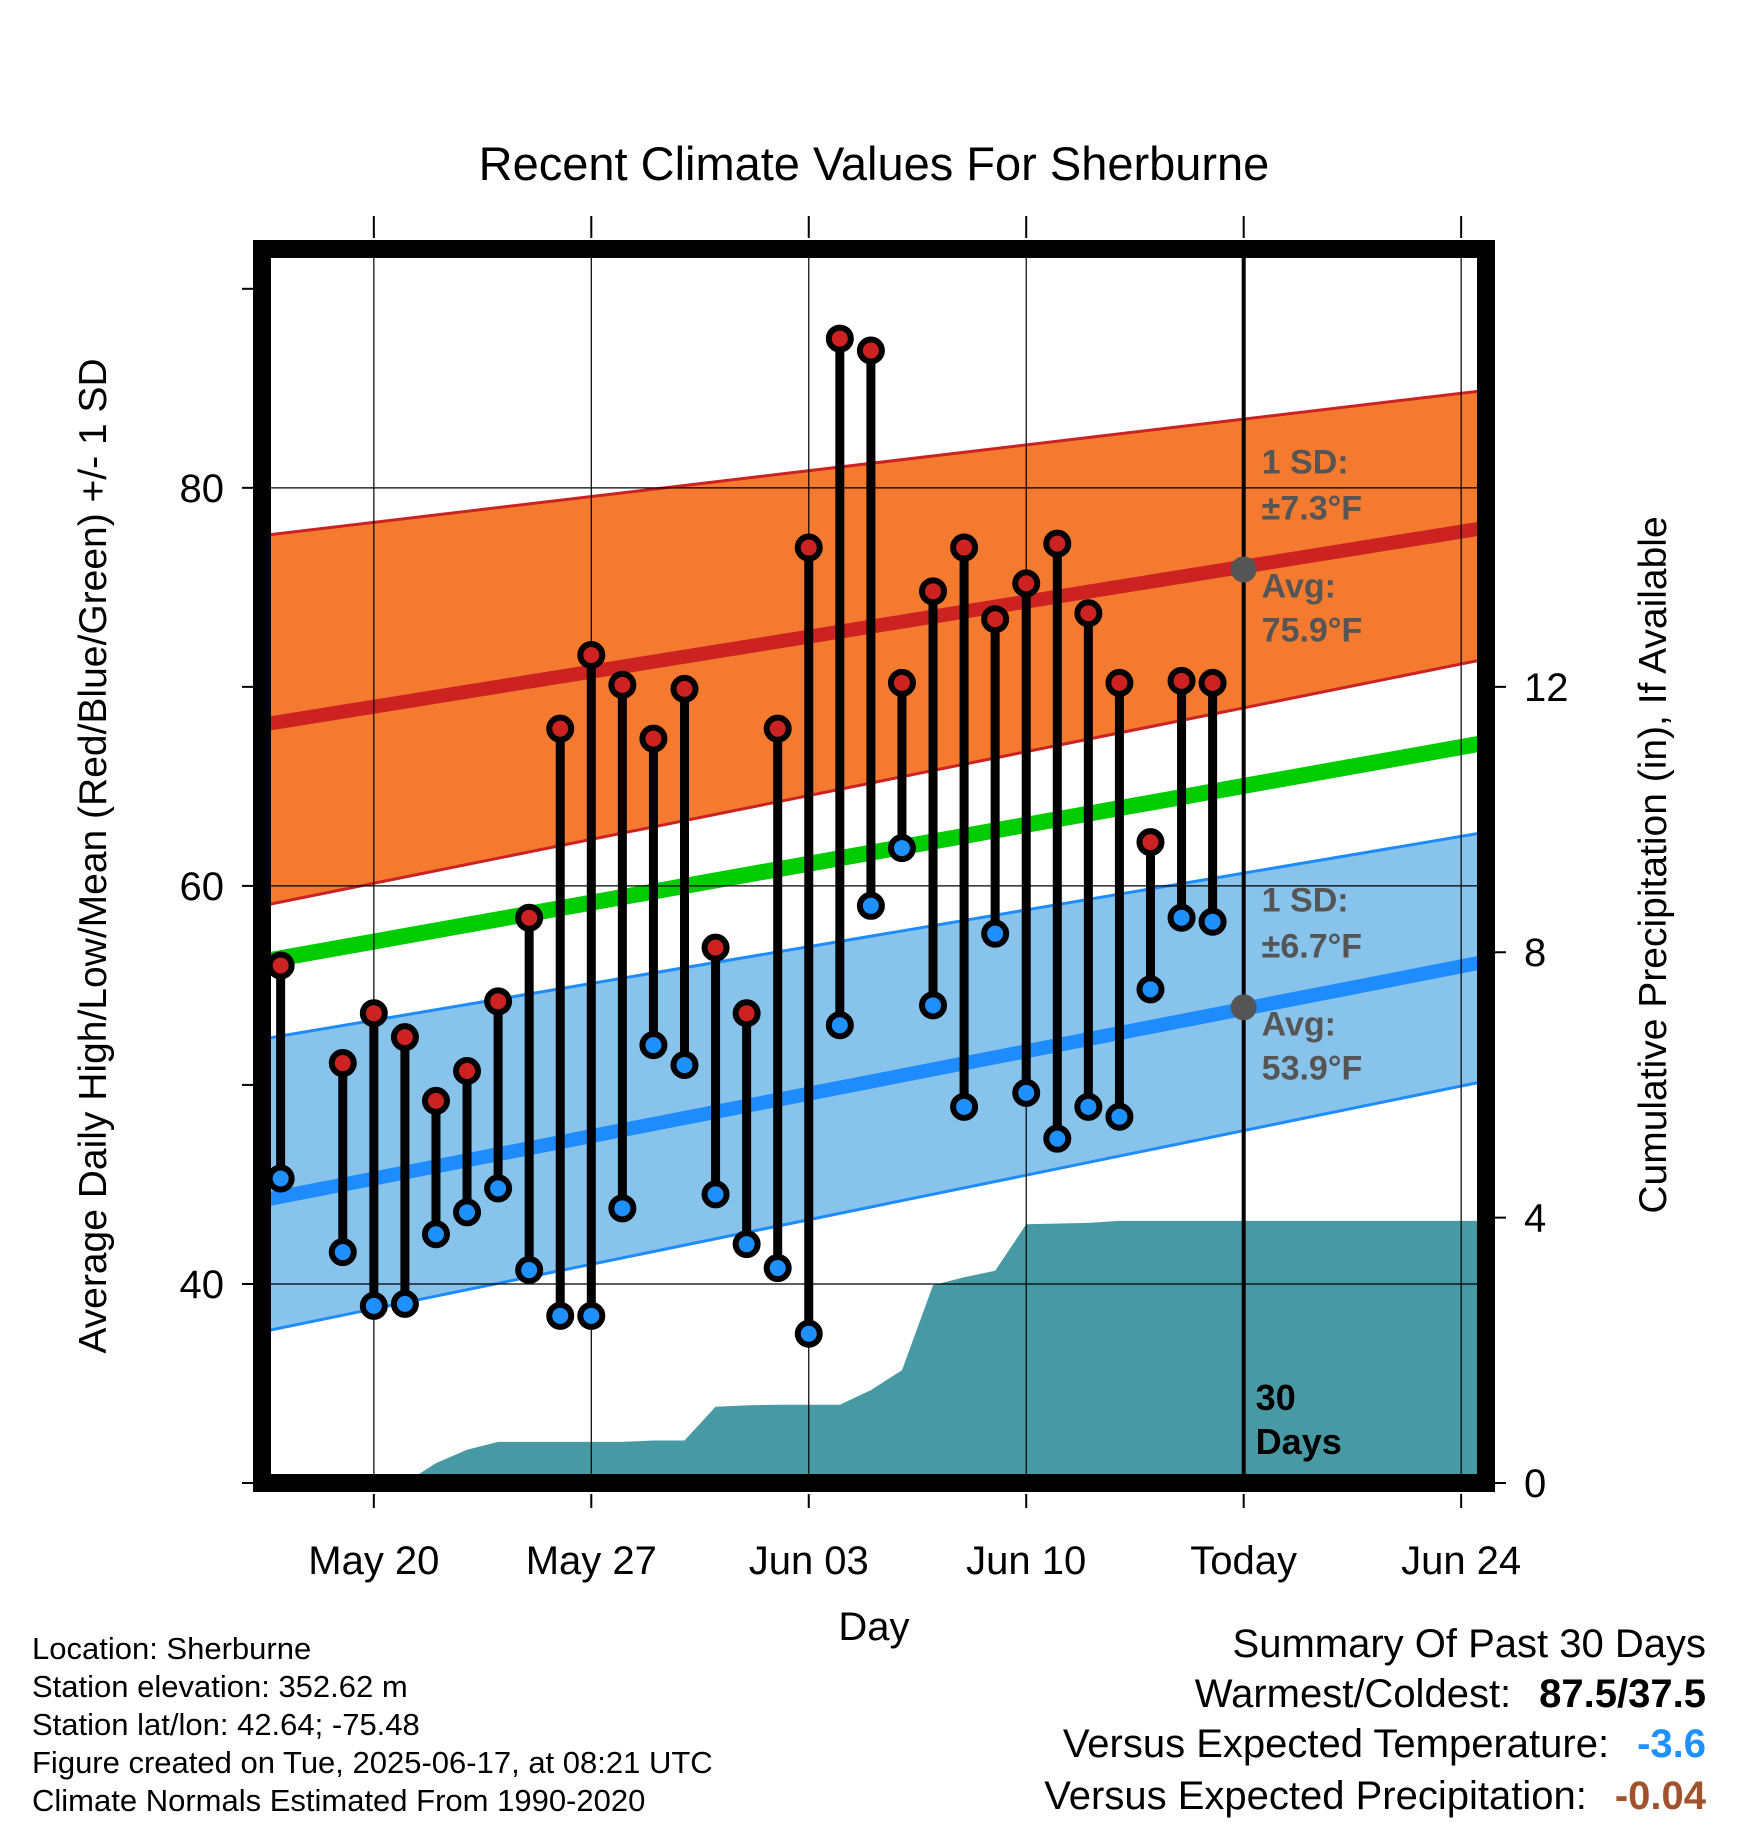  What do you see at coordinates (1299, 1441) in the screenshot?
I see `window-label-days: Days` at bounding box center [1299, 1441].